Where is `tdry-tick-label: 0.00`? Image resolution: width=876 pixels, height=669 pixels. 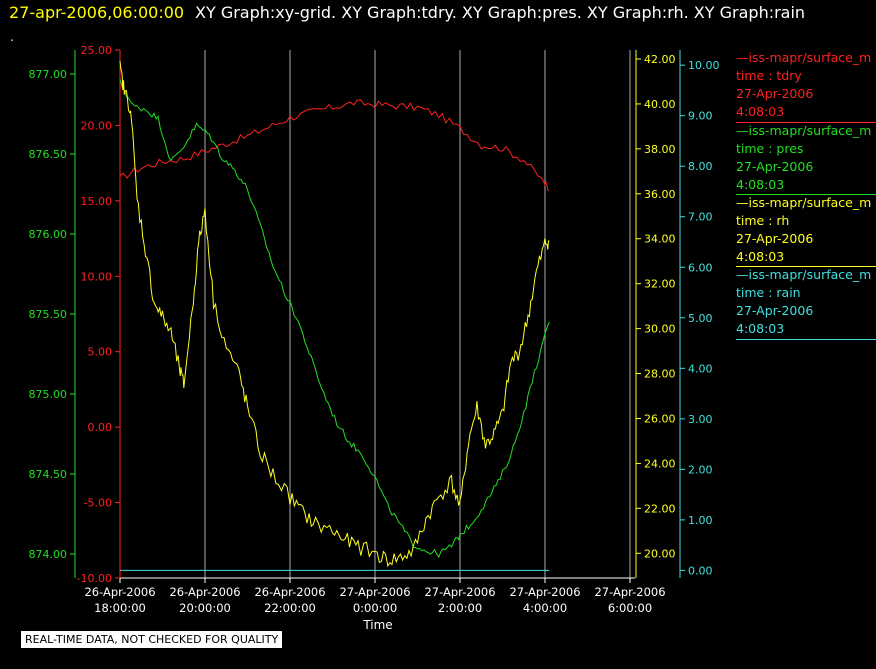 tdry-tick-label: 0.00 is located at coordinates (100, 427).